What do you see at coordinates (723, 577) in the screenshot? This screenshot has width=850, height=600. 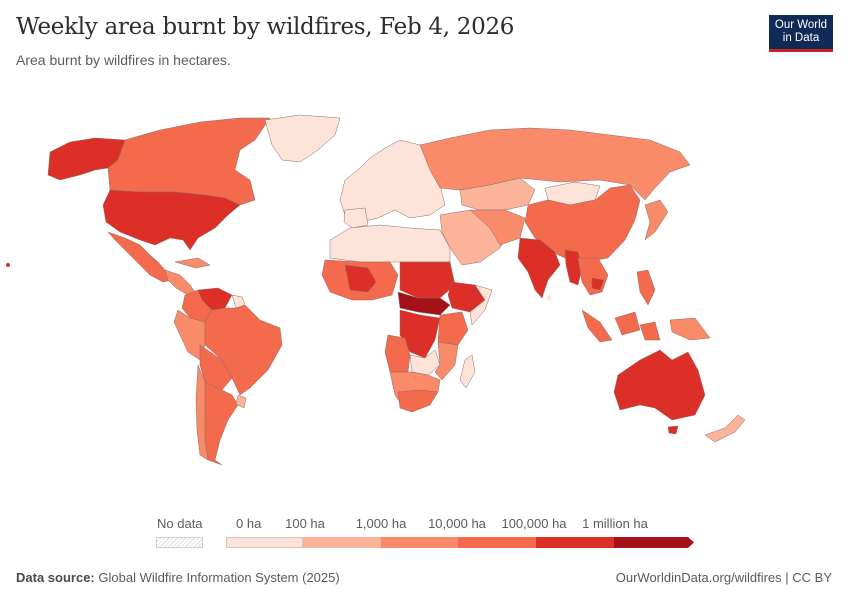 I see `footer-url: OurWorldinData.org/wildfires | CC BY` at bounding box center [723, 577].